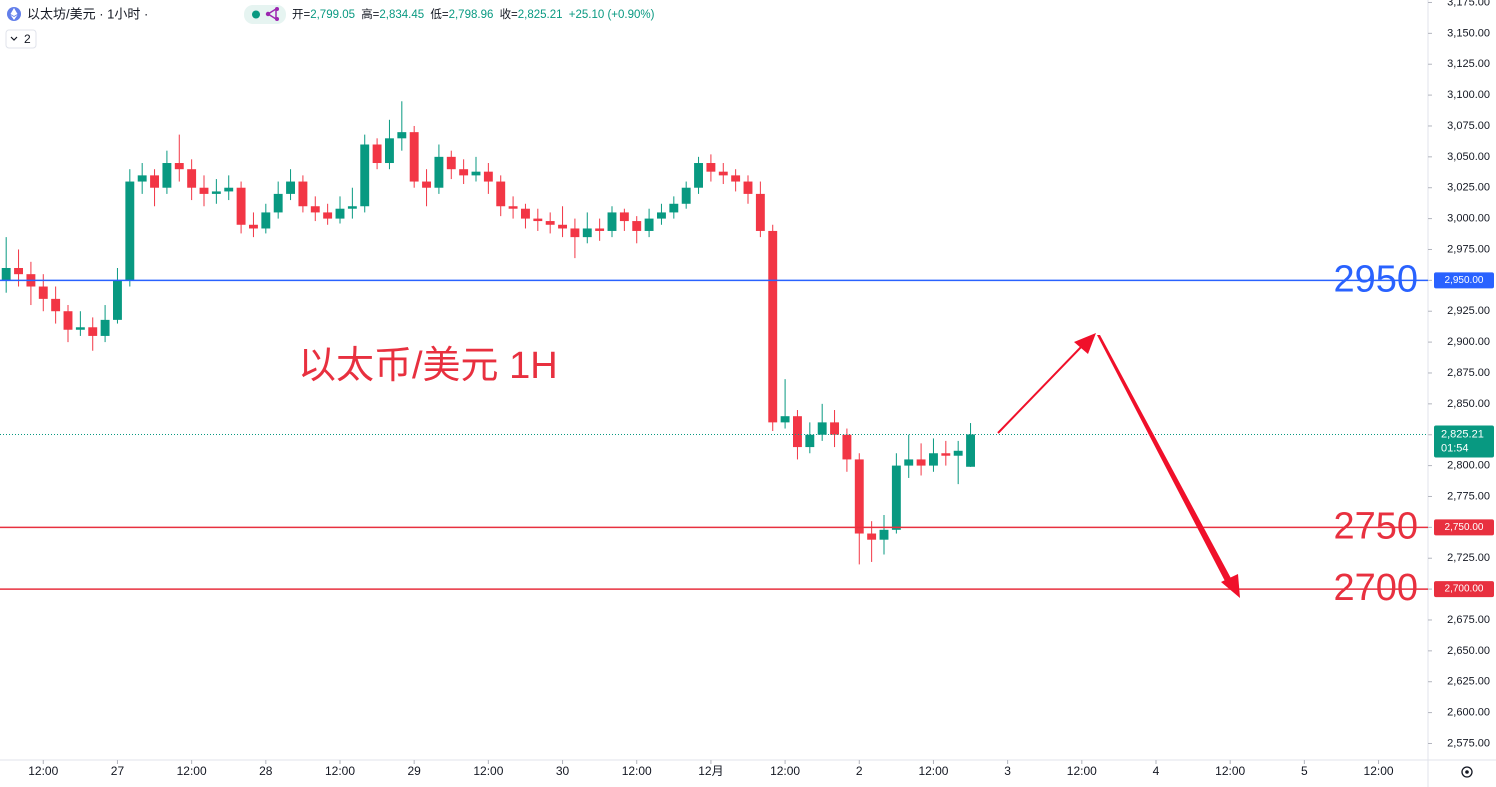 The image size is (1496, 787). Describe the element at coordinates (1468, 651) in the screenshot. I see `y-tick-label: 2,650.00` at that location.